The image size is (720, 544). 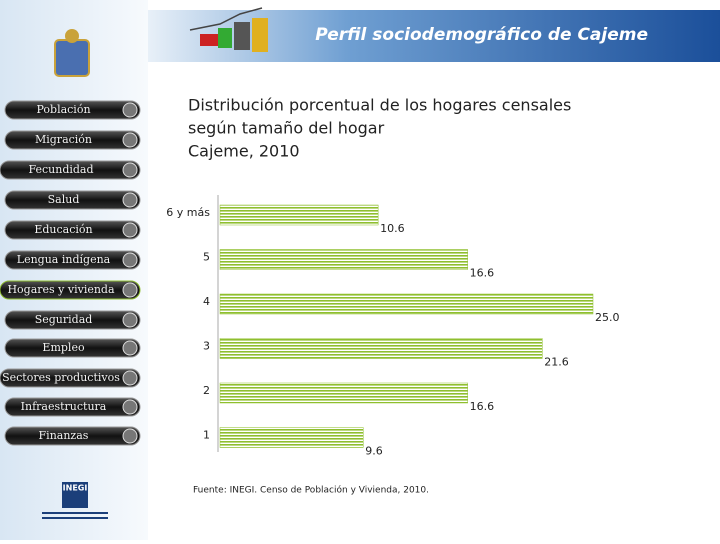 I want to click on nav-button: Lengua indígena, so click(x=72, y=260).